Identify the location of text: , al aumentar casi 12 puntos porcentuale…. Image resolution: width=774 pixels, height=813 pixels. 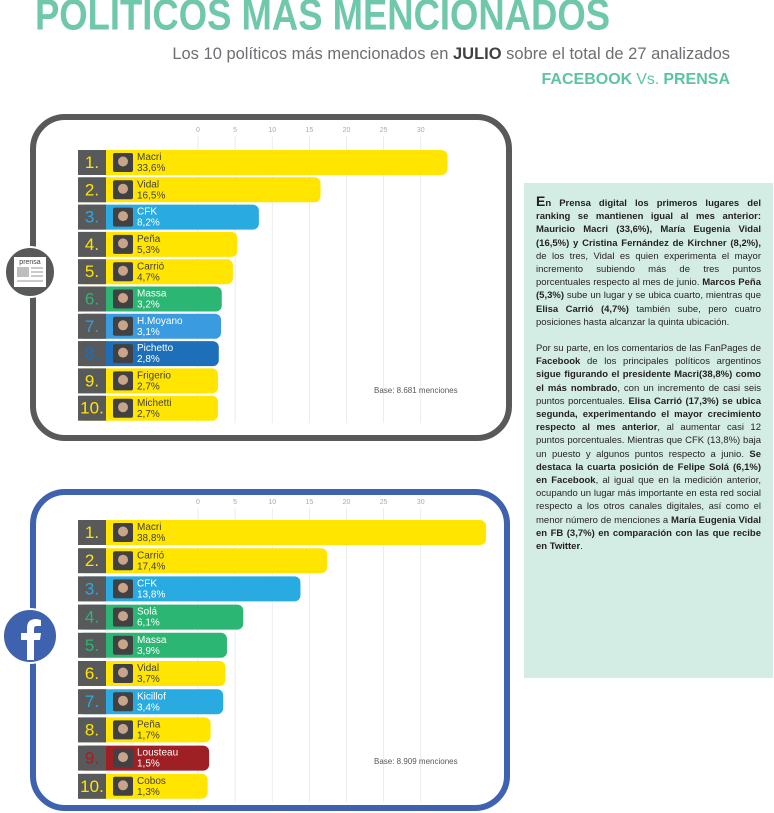
(648, 441).